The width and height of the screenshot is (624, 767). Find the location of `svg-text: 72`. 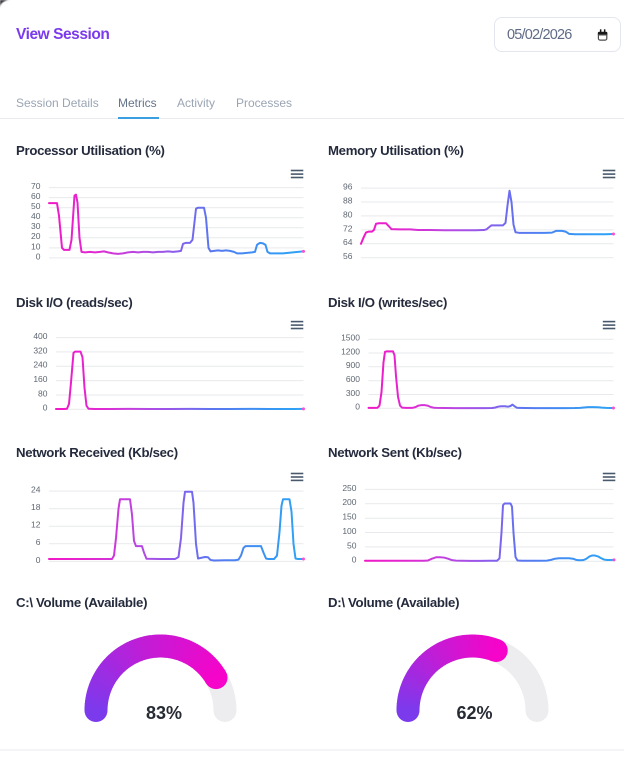

svg-text: 72 is located at coordinates (348, 228).